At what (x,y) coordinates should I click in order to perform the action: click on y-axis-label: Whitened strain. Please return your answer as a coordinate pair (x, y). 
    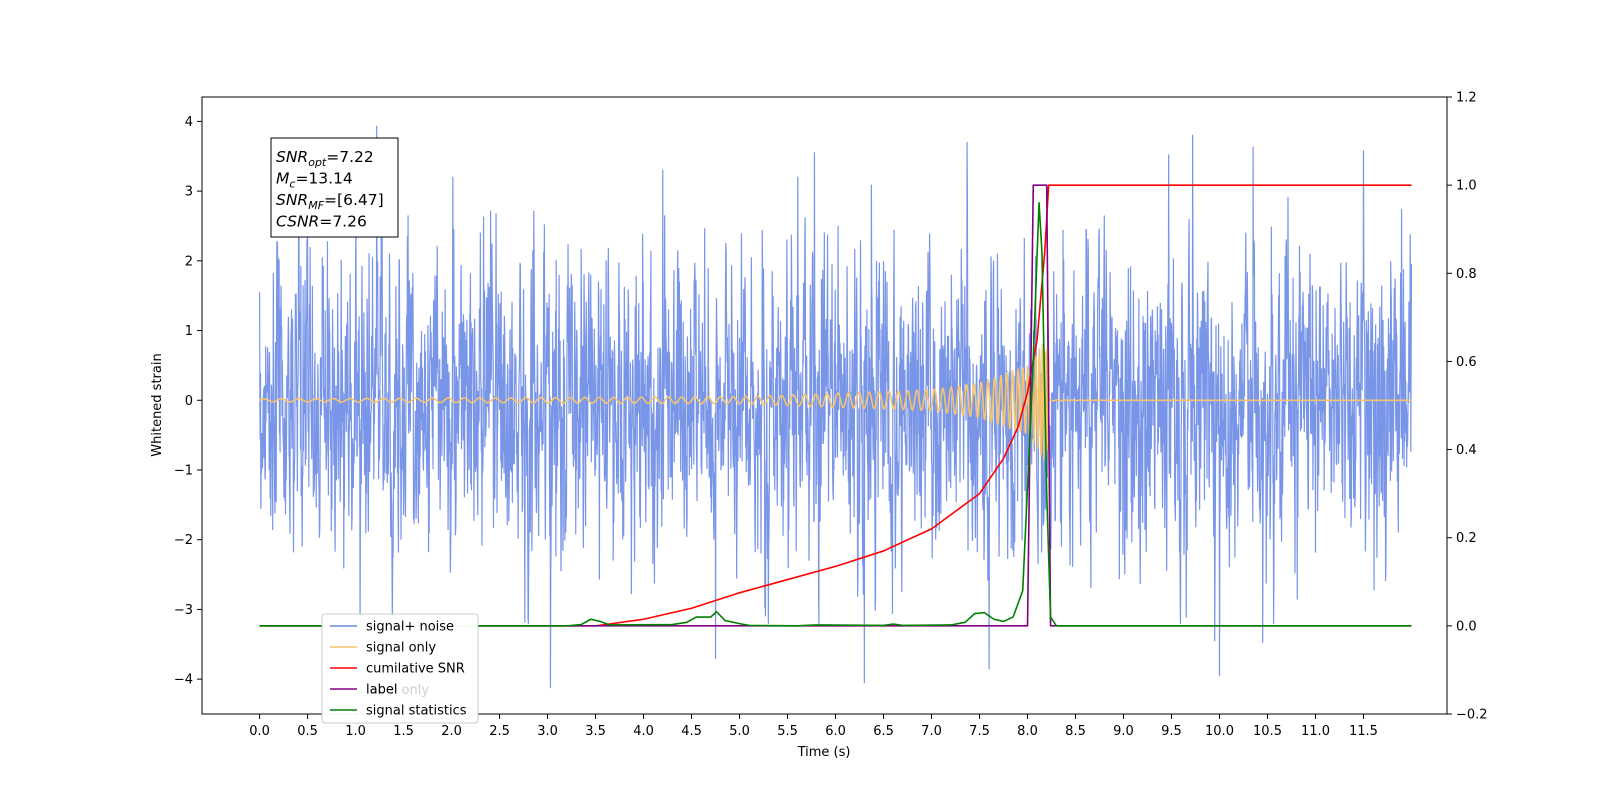
    Looking at the image, I should click on (157, 404).